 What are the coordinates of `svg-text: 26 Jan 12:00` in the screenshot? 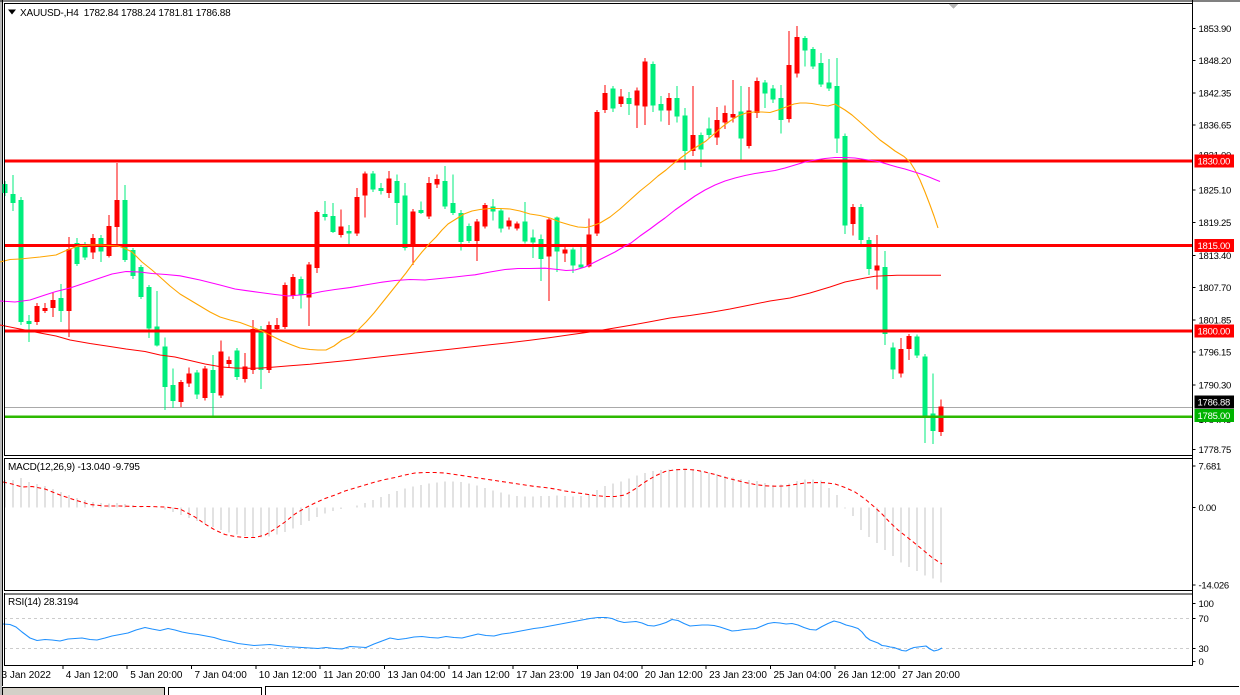 It's located at (867, 675).